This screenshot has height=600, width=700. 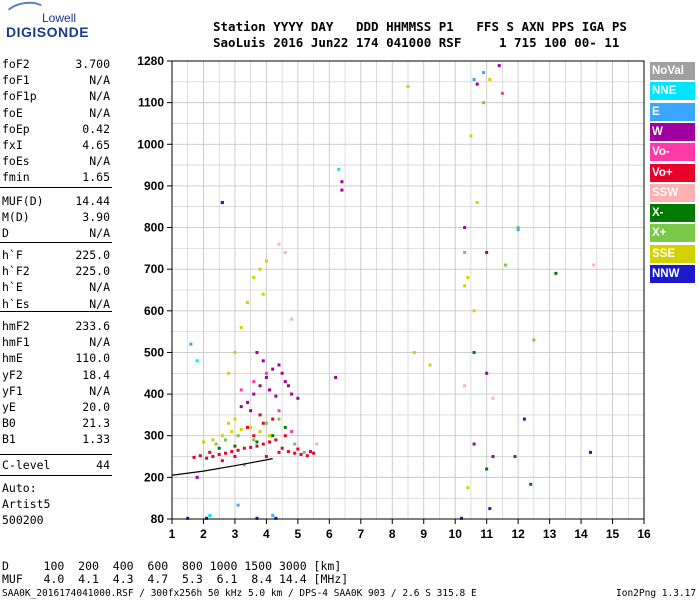 I want to click on param-value: 21.3, so click(x=96, y=423).